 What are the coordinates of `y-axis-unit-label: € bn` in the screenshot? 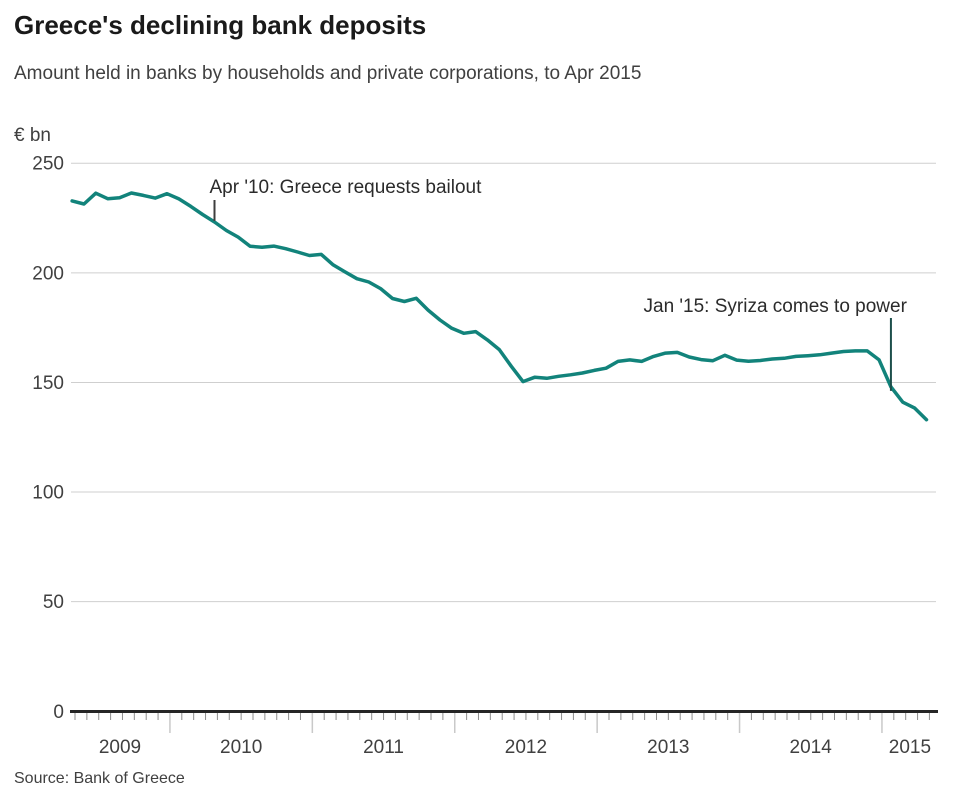 It's located at (32, 135).